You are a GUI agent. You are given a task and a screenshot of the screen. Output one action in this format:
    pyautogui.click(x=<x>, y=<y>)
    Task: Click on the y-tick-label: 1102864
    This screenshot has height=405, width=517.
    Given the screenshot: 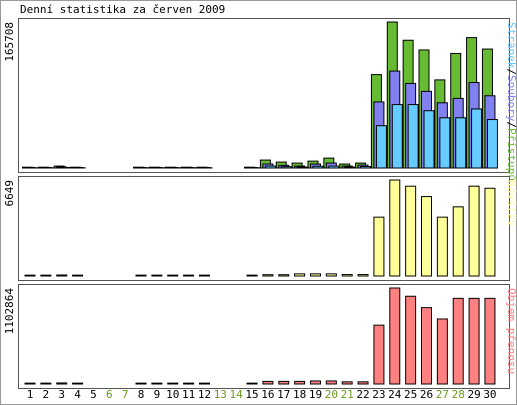 What is the action you would take?
    pyautogui.click(x=9, y=311)
    